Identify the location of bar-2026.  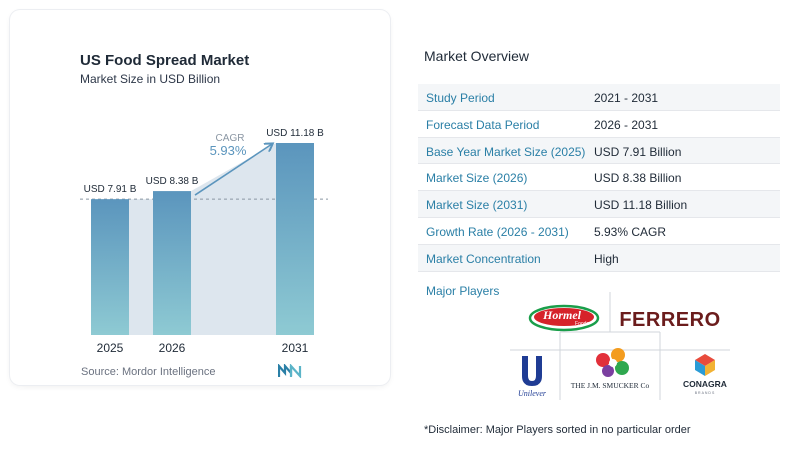
(172, 263).